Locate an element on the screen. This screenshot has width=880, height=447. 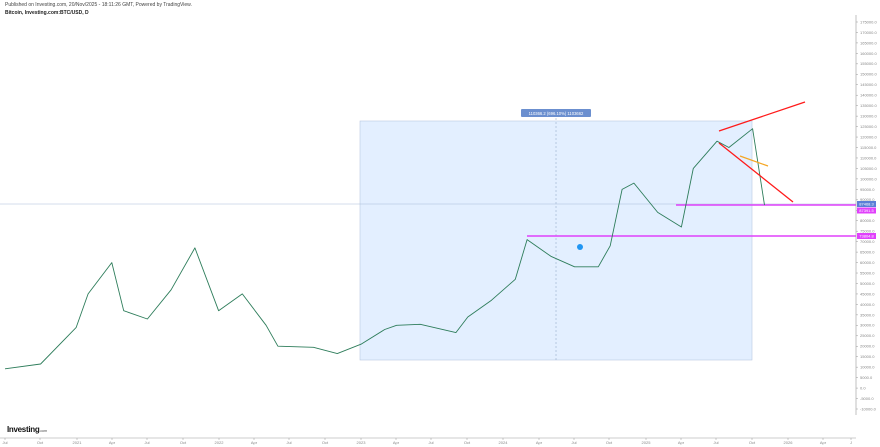
svg-text: 2024 is located at coordinates (504, 442).